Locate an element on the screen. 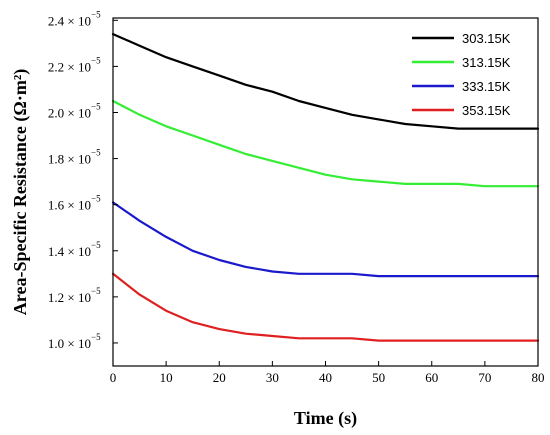 The height and width of the screenshot is (435, 550). x-tick-label-4: 40 is located at coordinates (325, 377).